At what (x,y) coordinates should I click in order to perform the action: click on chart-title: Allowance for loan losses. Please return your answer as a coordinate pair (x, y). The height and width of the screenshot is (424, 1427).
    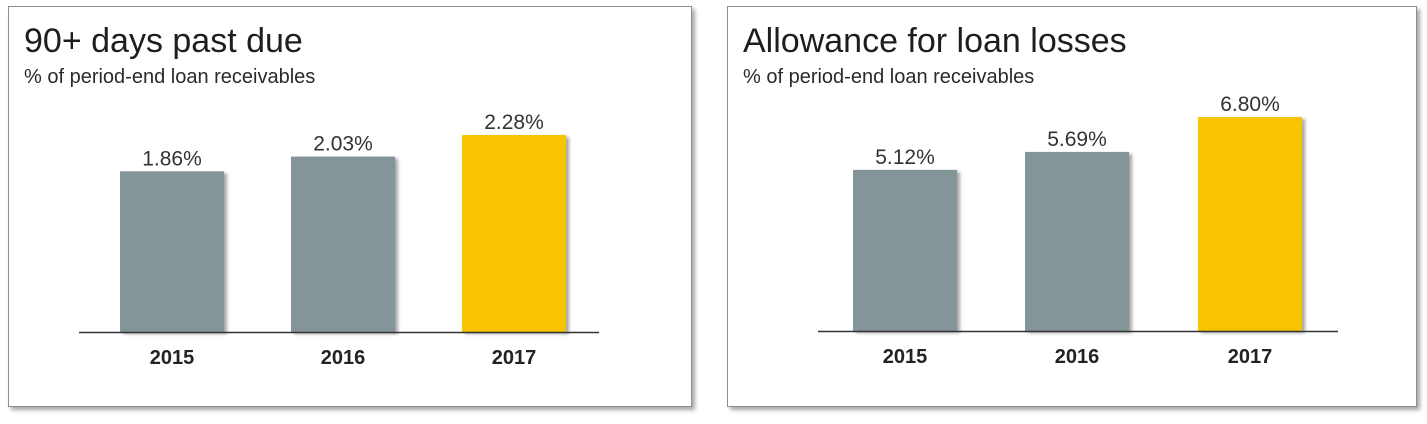
    Looking at the image, I should click on (935, 41).